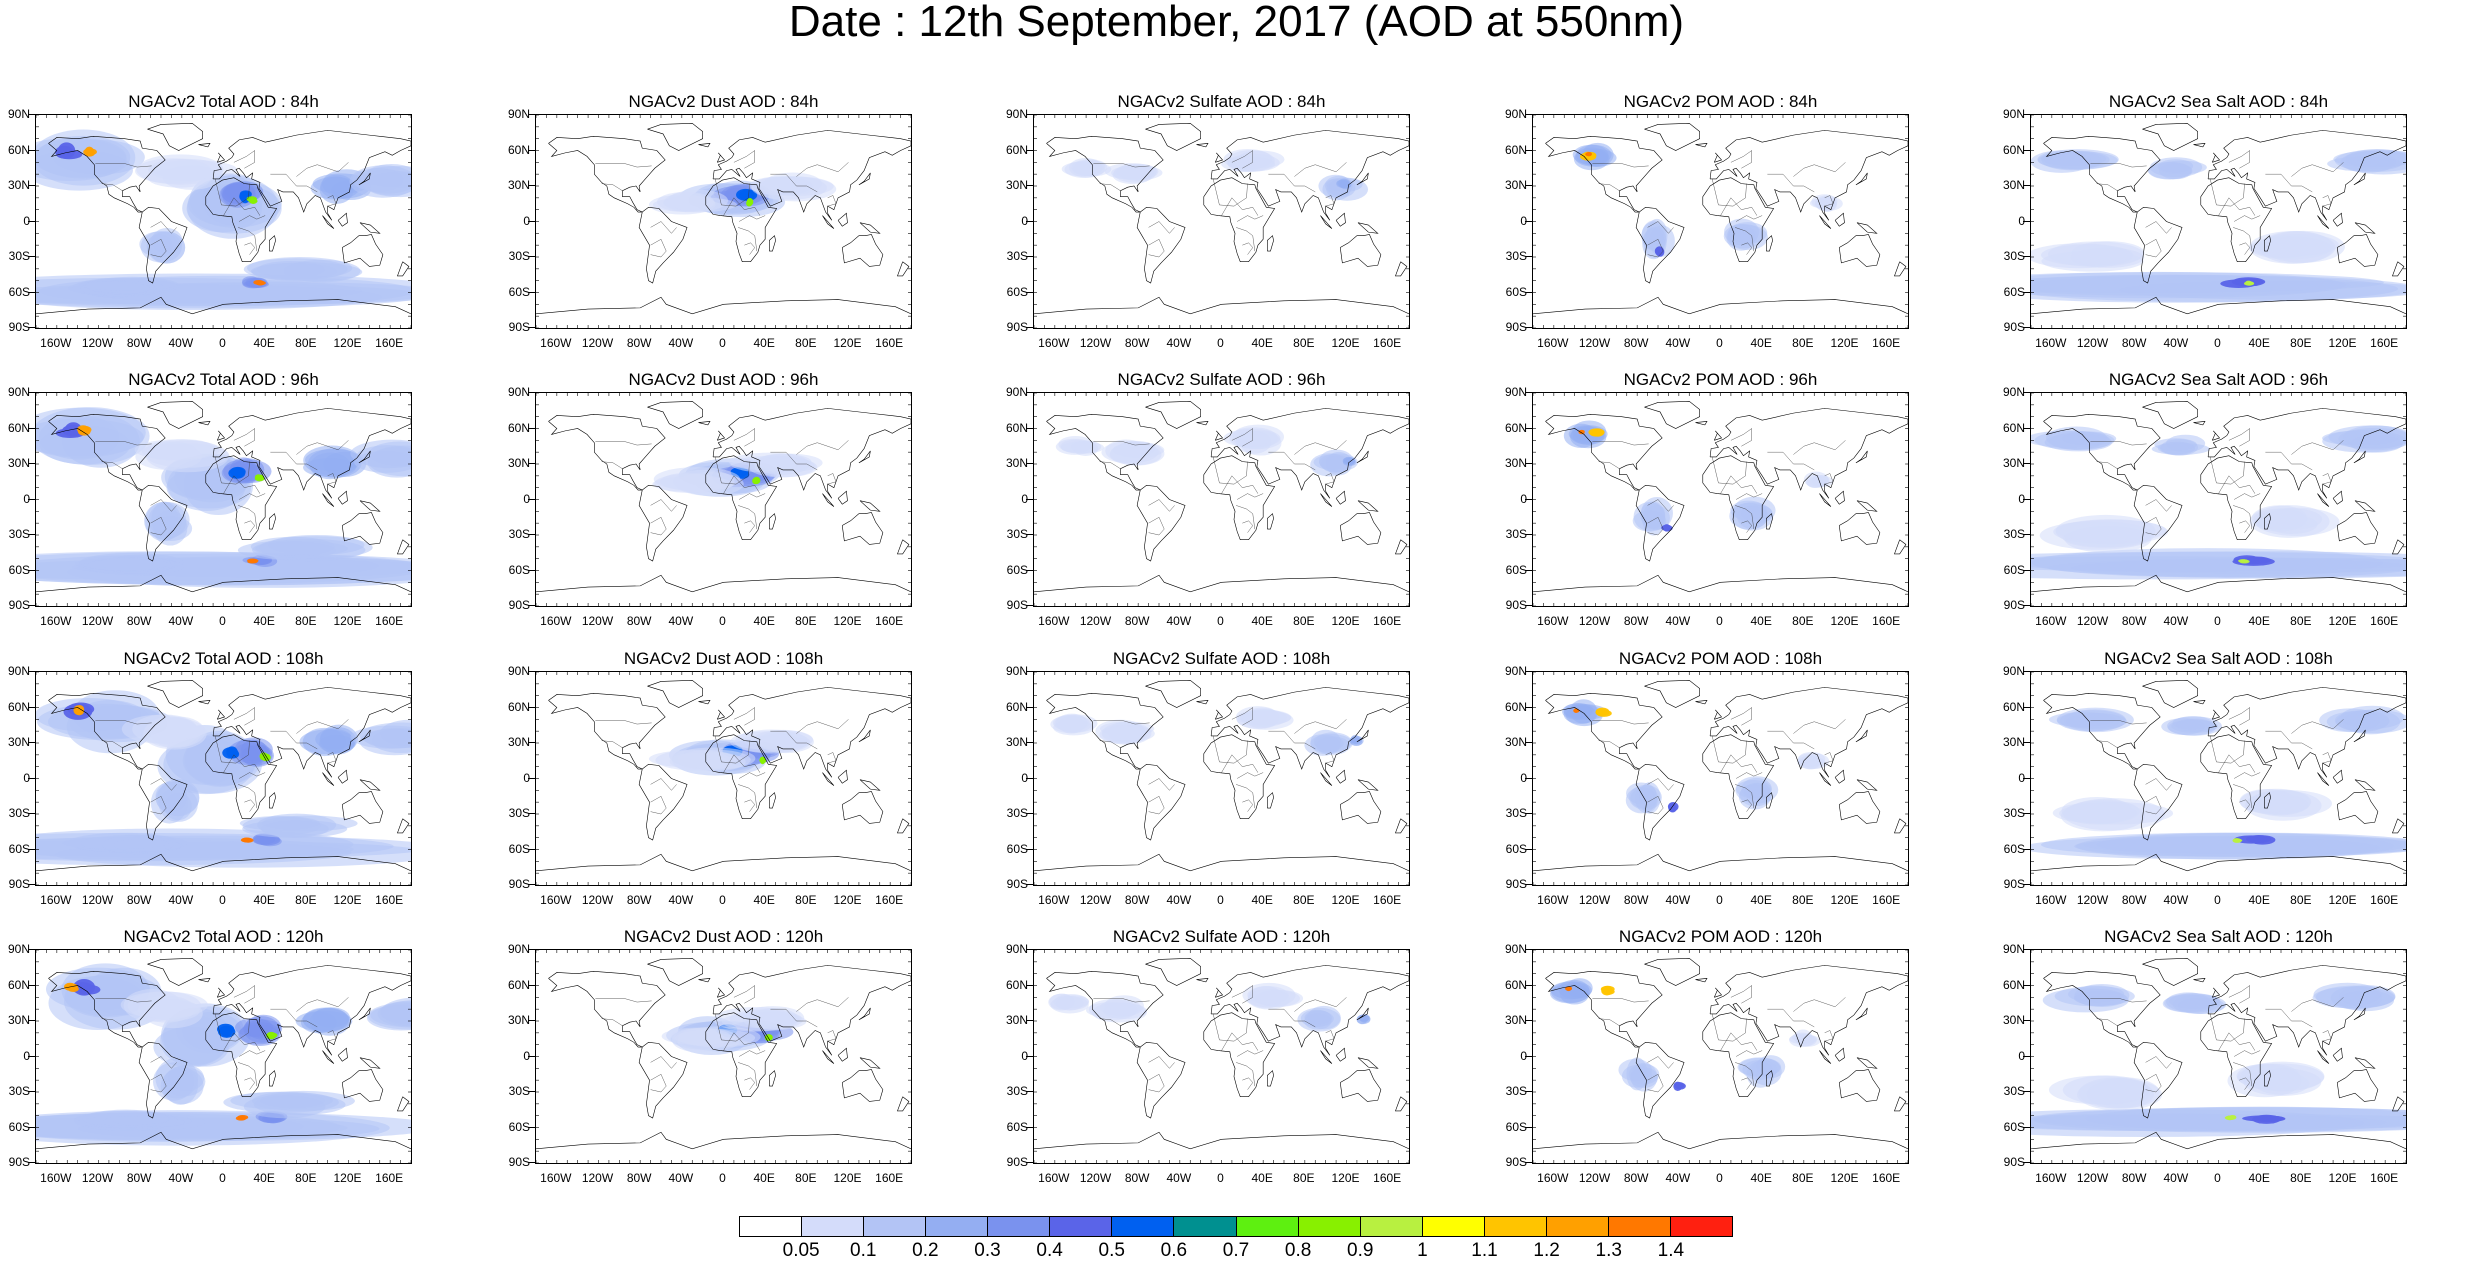 This screenshot has height=1261, width=2473. What do you see at coordinates (1220, 343) in the screenshot?
I see `lon-tick-label: 0` at bounding box center [1220, 343].